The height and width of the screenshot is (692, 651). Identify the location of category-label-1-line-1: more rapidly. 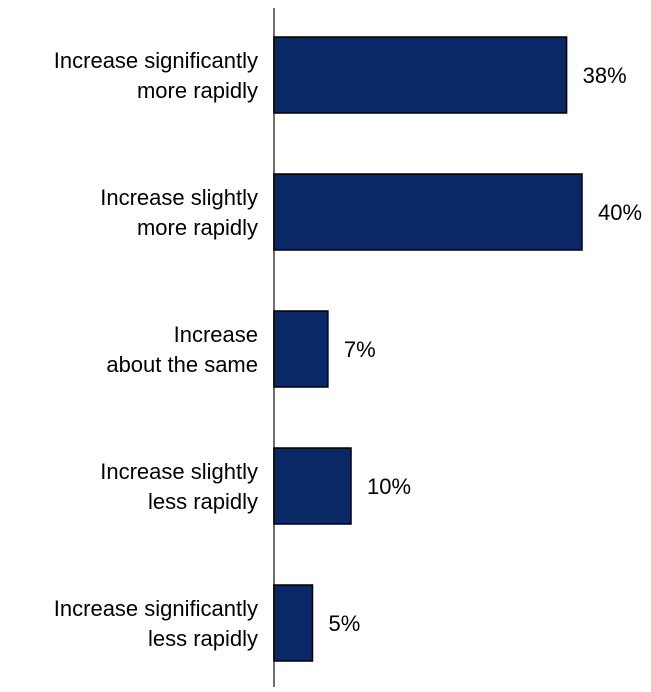
(197, 227).